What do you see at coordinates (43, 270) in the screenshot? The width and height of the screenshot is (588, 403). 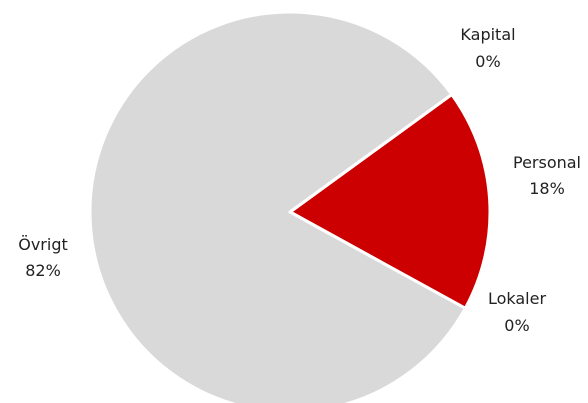 I see `slice-label-ovrigt-value: 82%` at bounding box center [43, 270].